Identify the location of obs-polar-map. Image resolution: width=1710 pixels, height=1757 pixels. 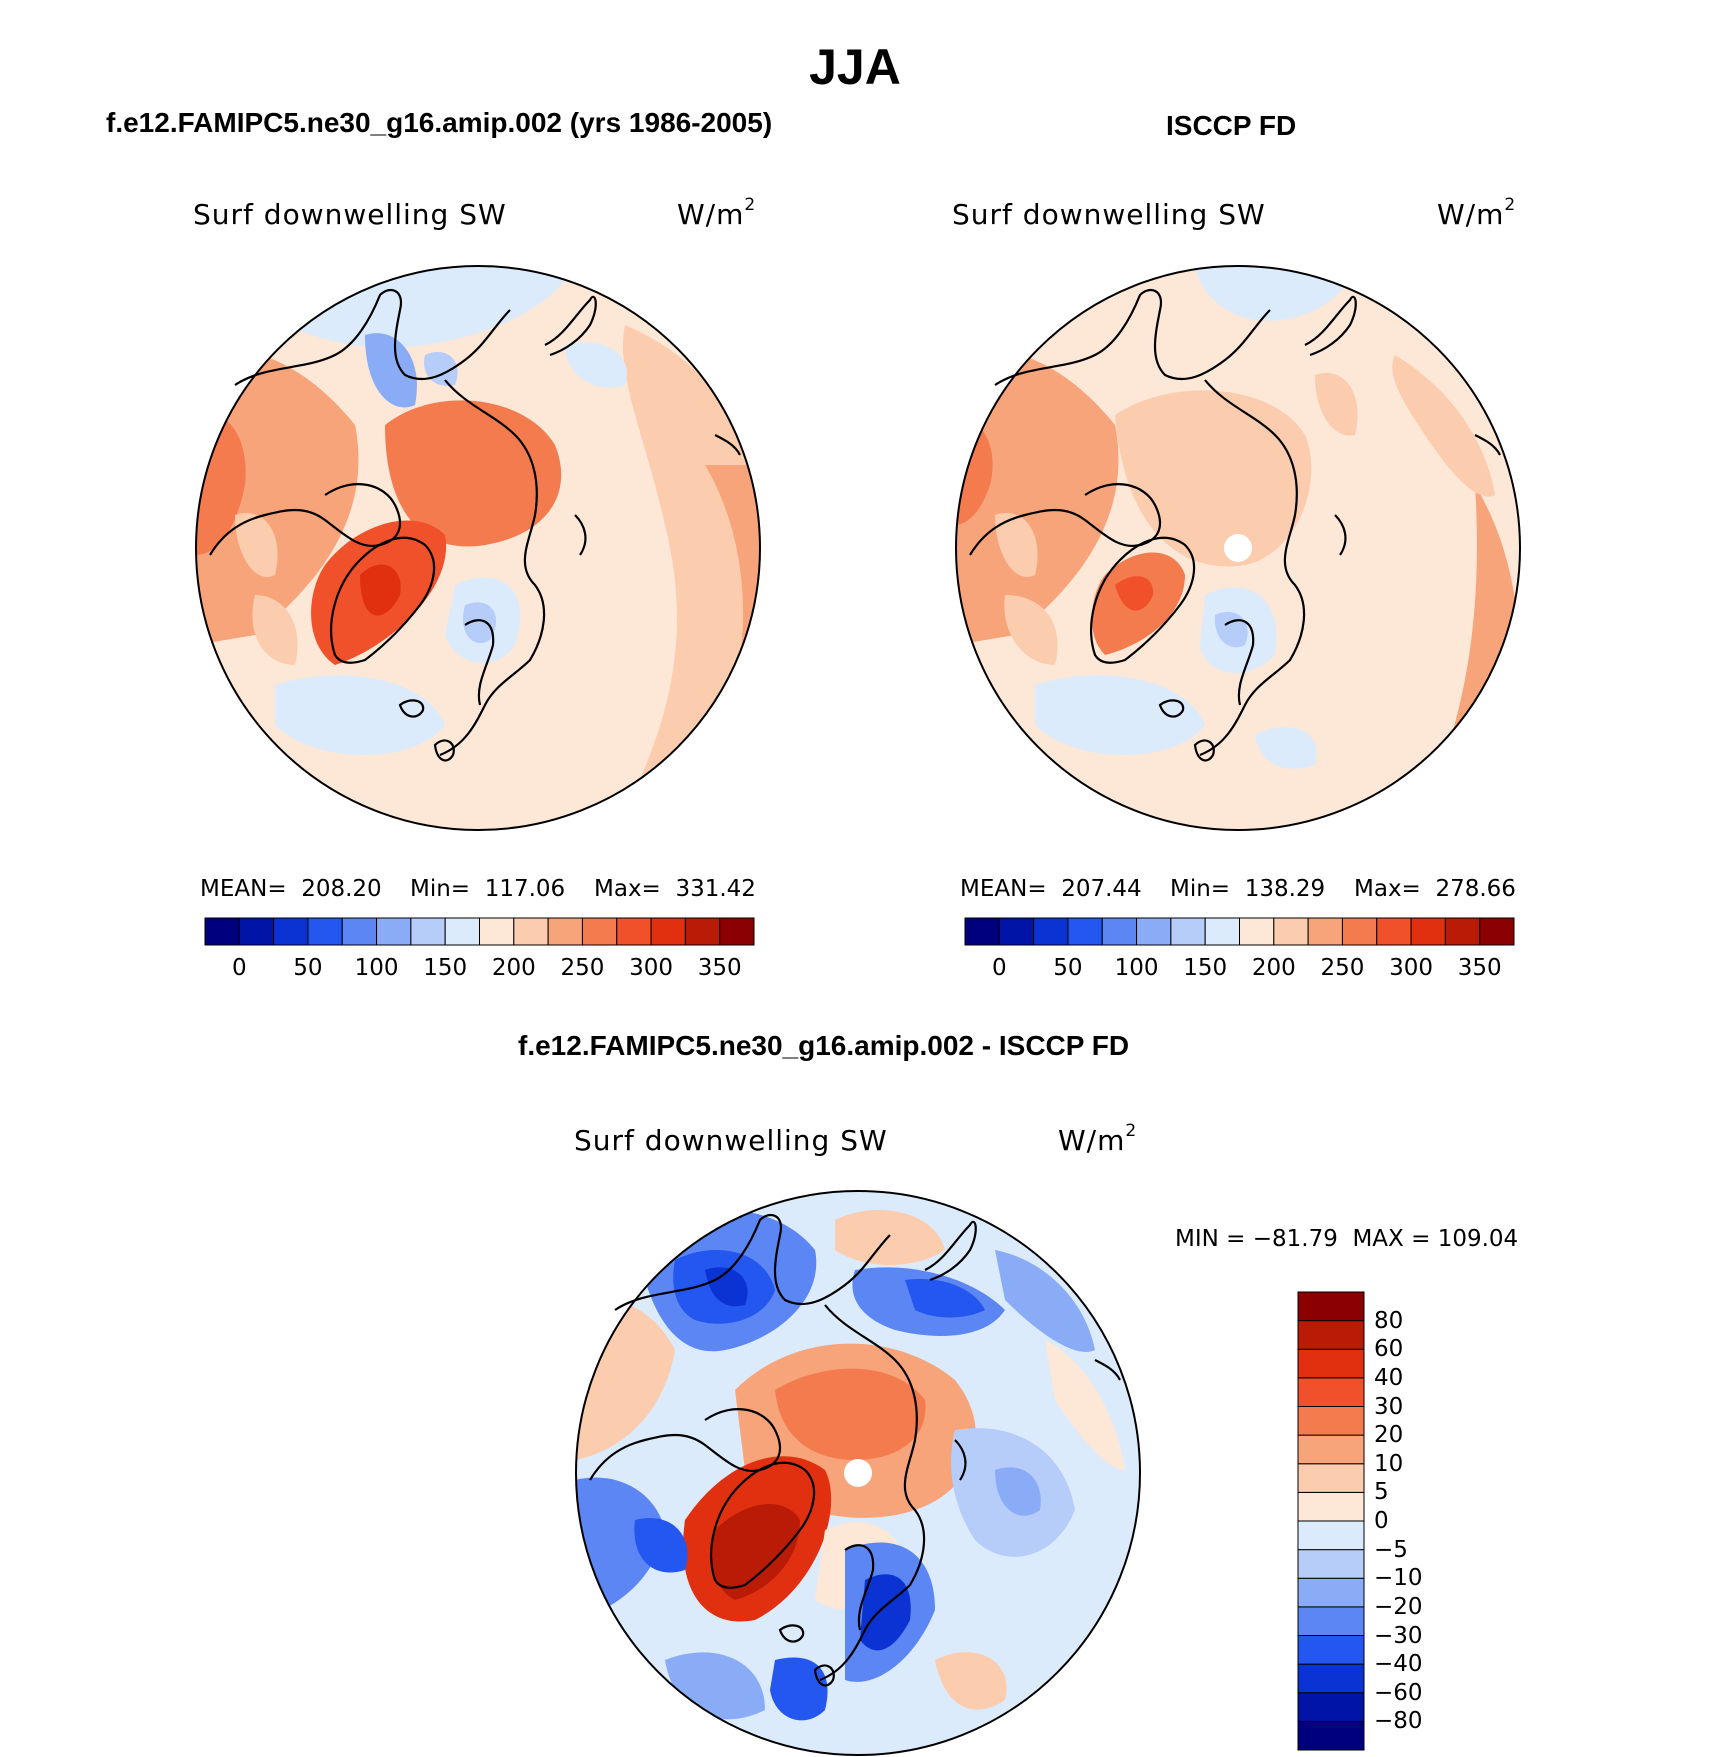
(1238, 548).